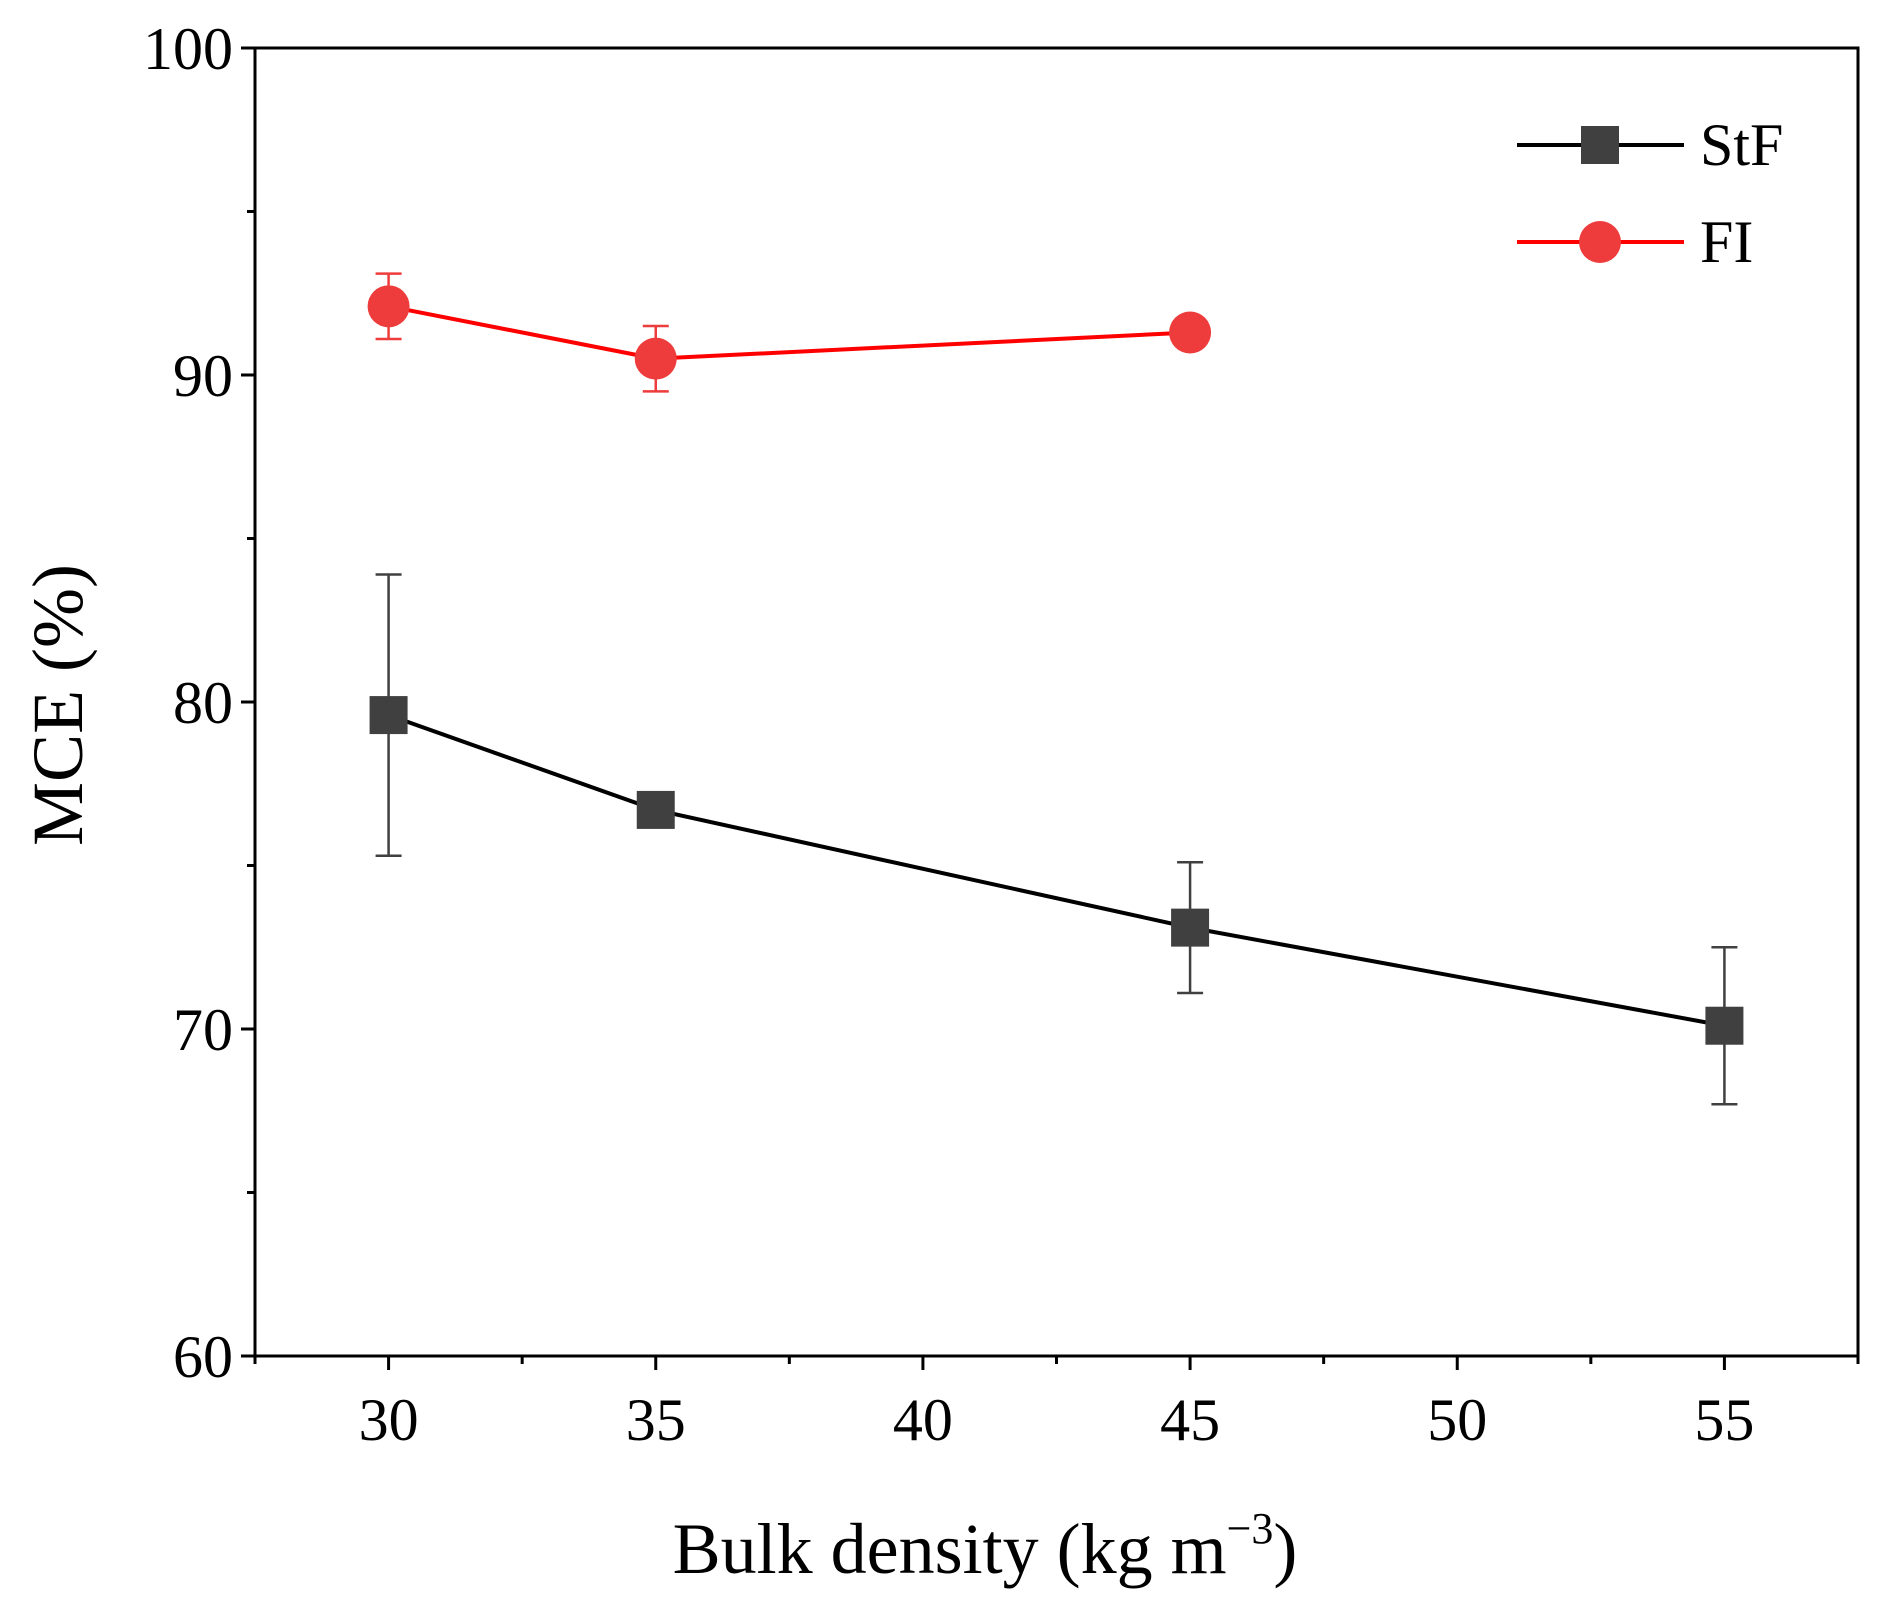 The height and width of the screenshot is (1619, 1877). What do you see at coordinates (1056, 870) in the screenshot?
I see `series-line-stf` at bounding box center [1056, 870].